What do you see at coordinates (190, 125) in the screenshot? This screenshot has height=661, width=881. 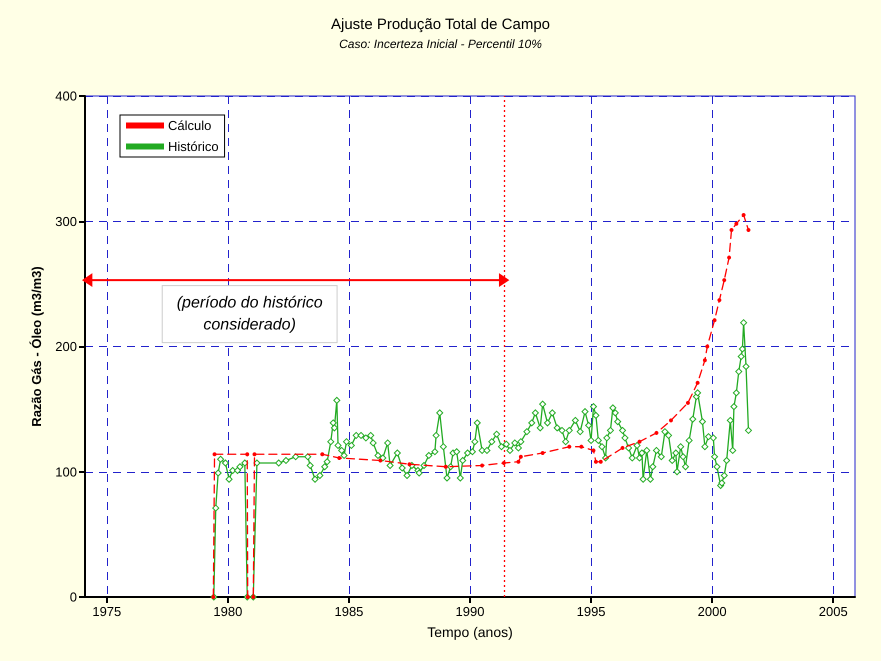 I see `legend-label: Cálculo` at bounding box center [190, 125].